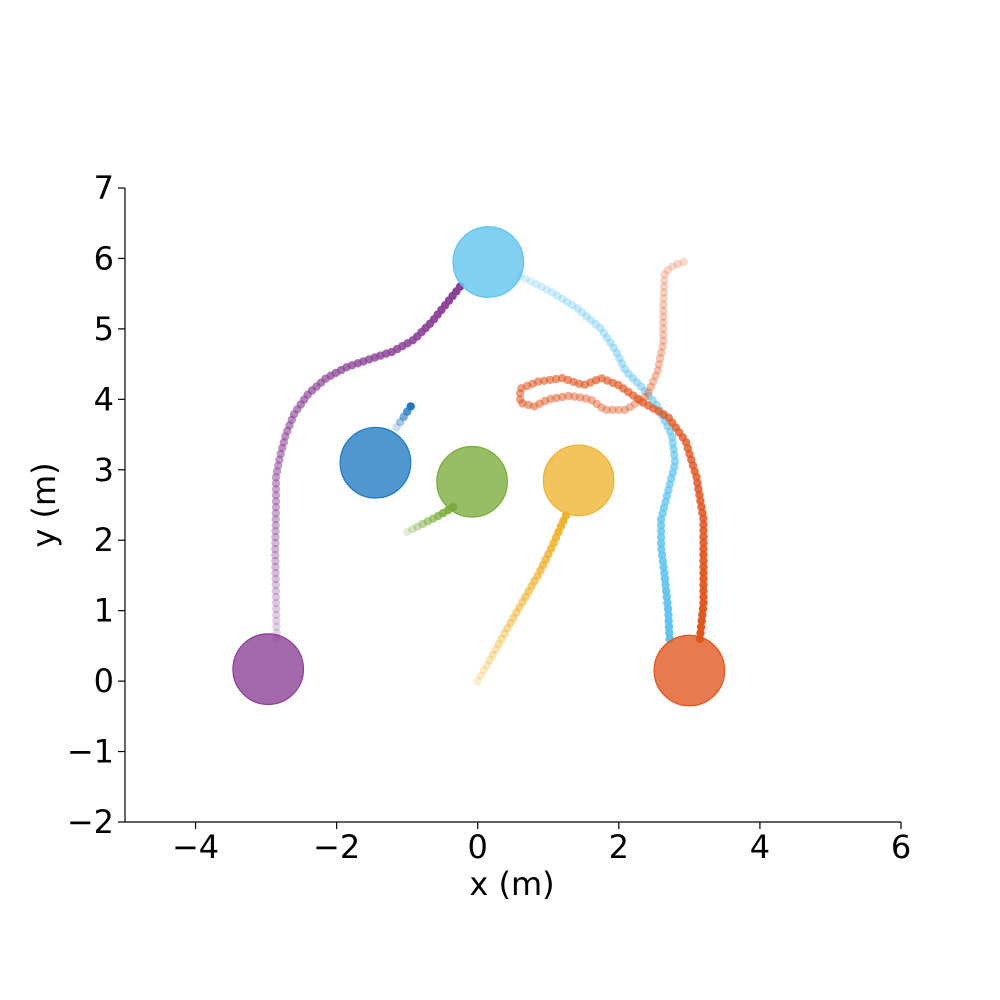 The height and width of the screenshot is (1000, 1000). Describe the element at coordinates (104, 258) in the screenshot. I see `y-tick-label: 6` at that location.